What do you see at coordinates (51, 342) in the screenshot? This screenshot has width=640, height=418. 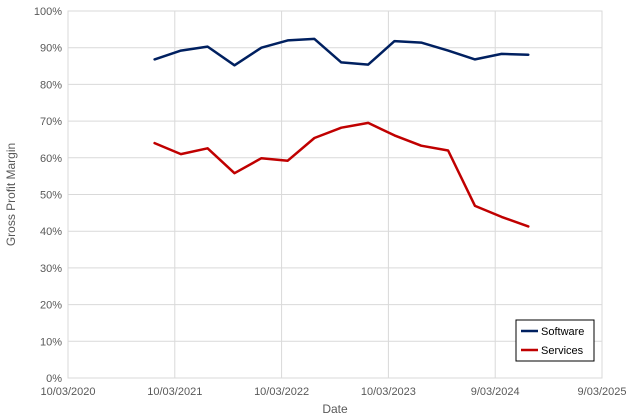 I see `y-tick-label: 10%` at bounding box center [51, 342].